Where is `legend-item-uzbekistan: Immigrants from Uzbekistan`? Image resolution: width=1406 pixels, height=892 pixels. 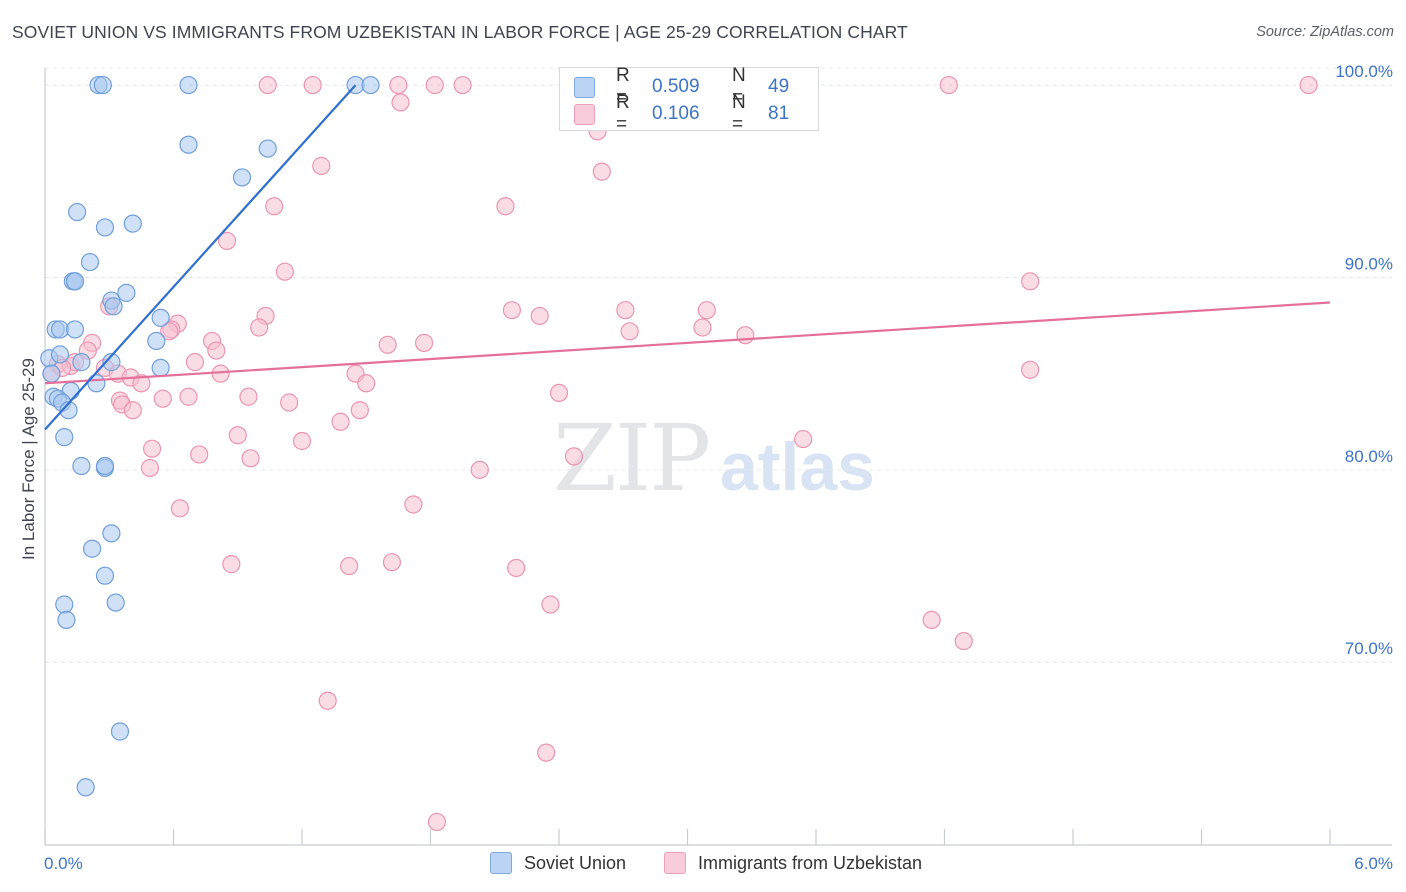 legend-item-uzbekistan: Immigrants from Uzbekistan is located at coordinates (793, 863).